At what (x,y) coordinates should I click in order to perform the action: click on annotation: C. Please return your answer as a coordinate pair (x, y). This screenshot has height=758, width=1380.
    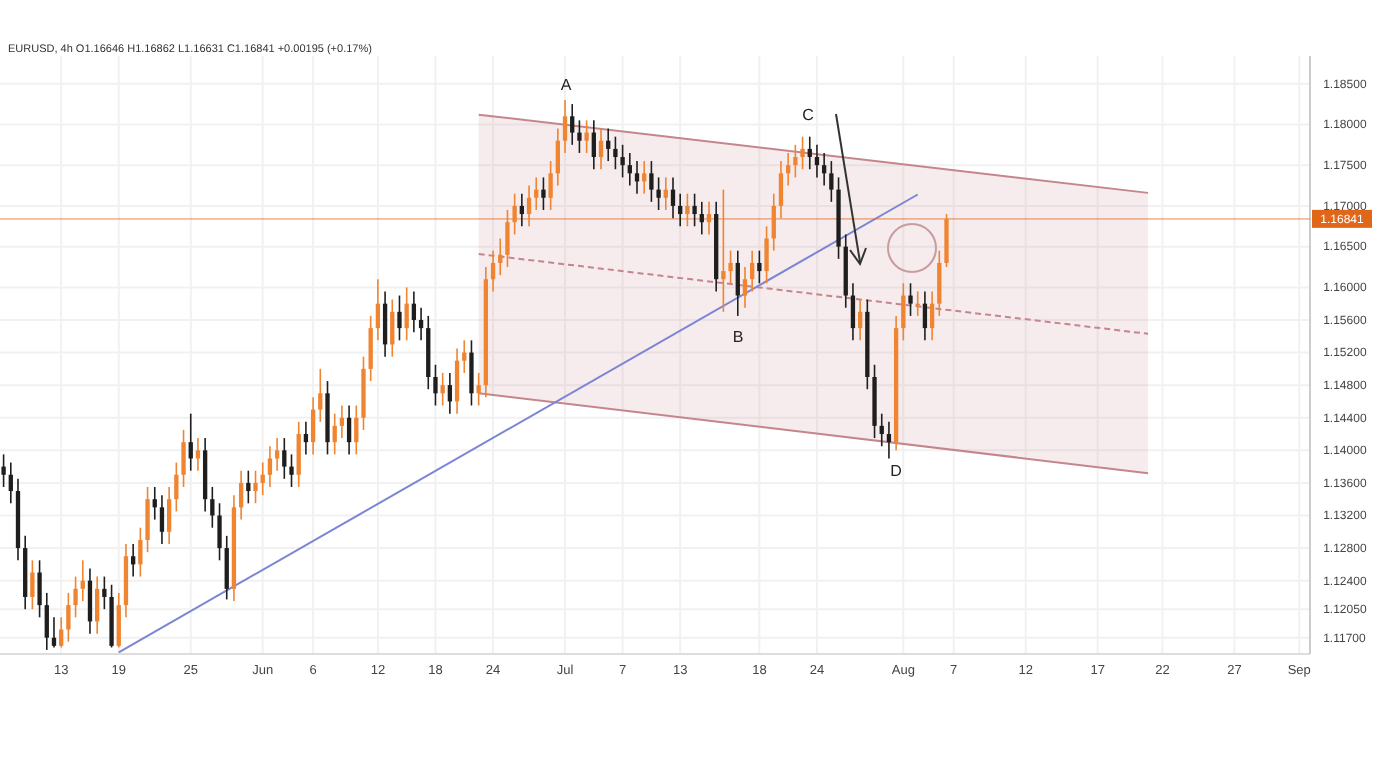
    Looking at the image, I should click on (808, 115).